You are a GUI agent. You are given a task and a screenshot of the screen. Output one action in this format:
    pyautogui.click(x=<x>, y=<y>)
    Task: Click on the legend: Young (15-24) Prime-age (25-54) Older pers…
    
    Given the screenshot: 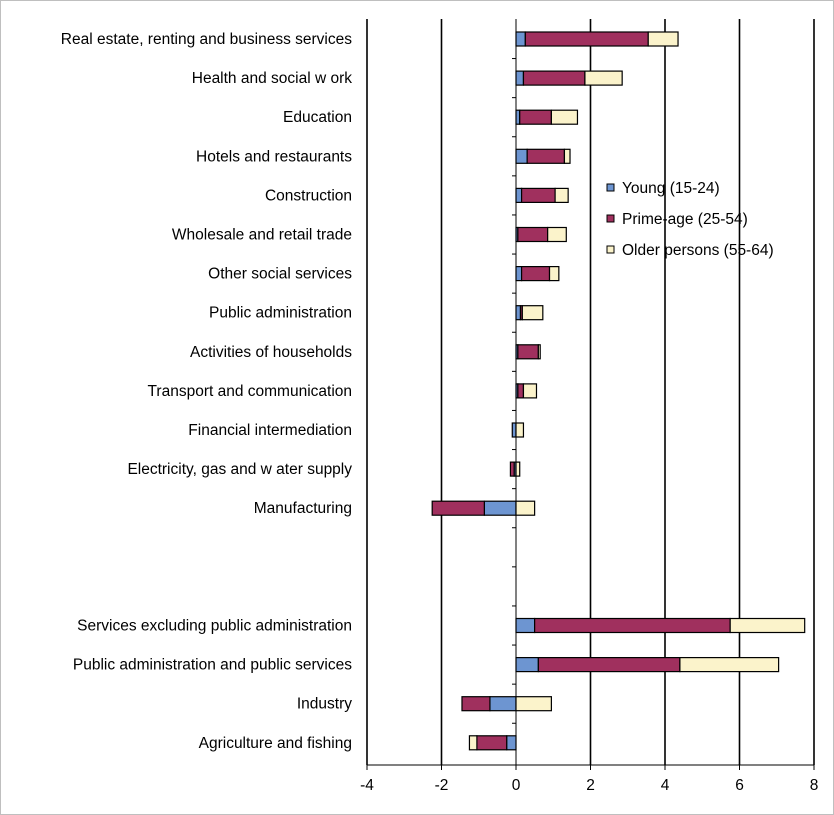 What is the action you would take?
    pyautogui.click(x=690, y=219)
    